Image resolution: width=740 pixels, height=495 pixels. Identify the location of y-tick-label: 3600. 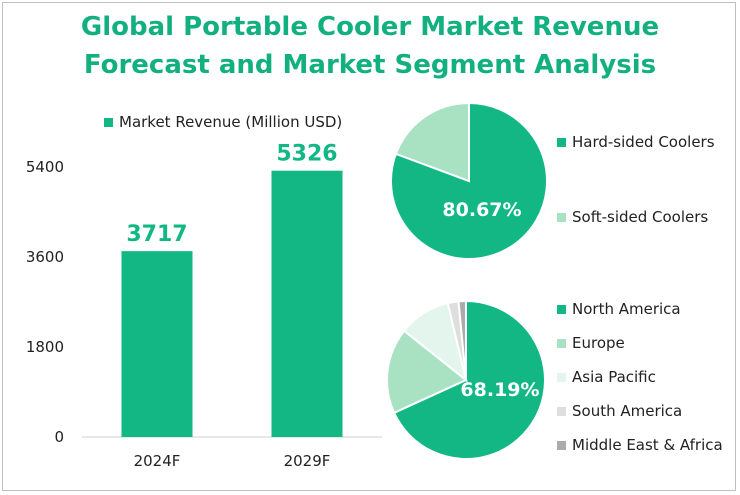
(45, 257).